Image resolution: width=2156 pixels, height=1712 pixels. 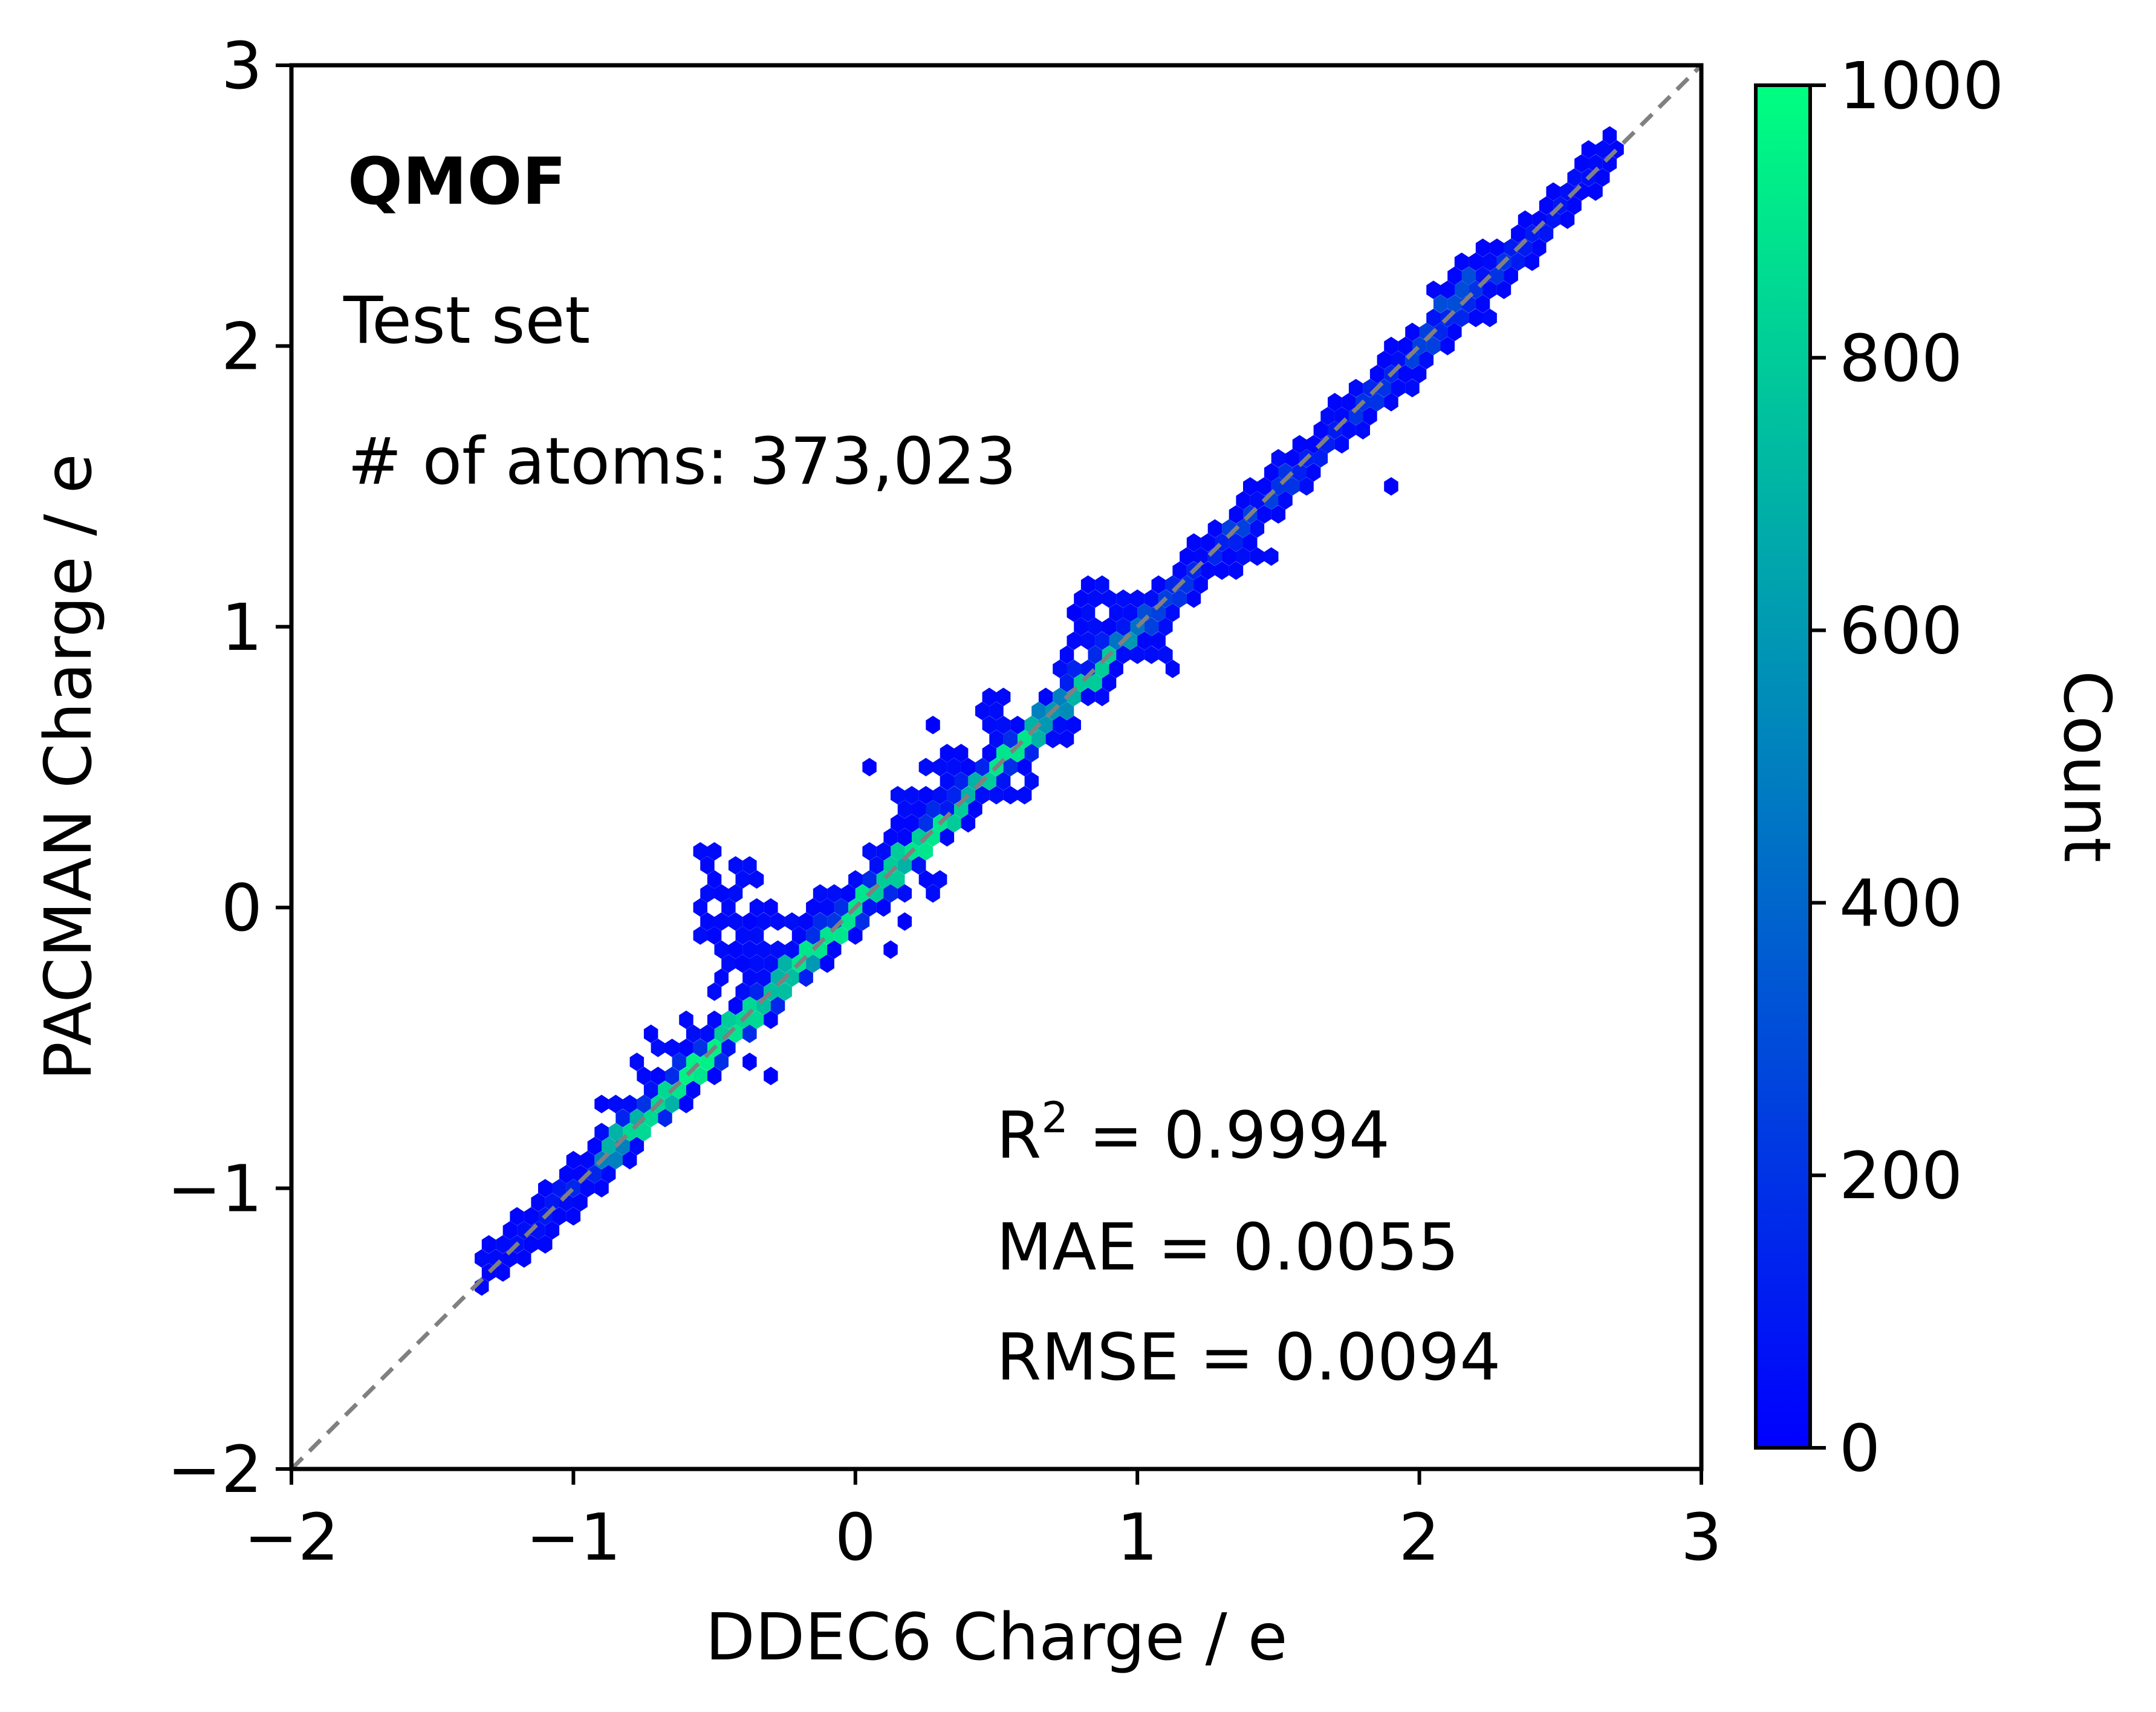 I want to click on colorbar-tick-label: 0, so click(x=1859, y=1449).